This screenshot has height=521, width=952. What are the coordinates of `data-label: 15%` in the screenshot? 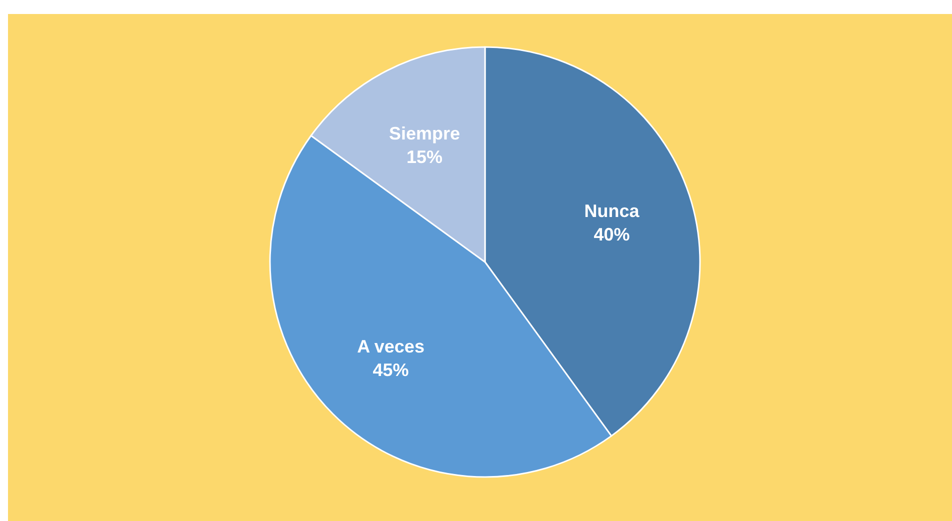 It's located at (424, 157).